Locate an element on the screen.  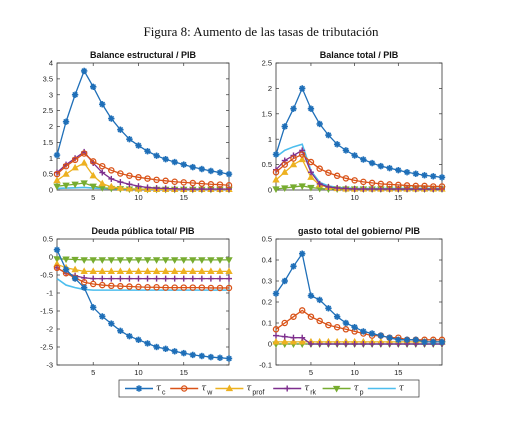
y-tick-label: -2.5 is located at coordinates (46, 347).